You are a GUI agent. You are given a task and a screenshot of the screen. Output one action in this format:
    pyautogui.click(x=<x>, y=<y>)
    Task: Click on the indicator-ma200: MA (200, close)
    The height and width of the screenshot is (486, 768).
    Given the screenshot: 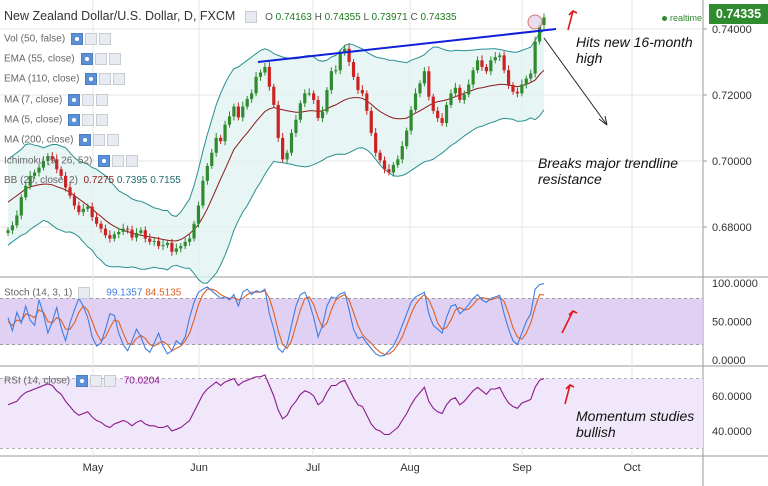 What is the action you would take?
    pyautogui.click(x=62, y=140)
    